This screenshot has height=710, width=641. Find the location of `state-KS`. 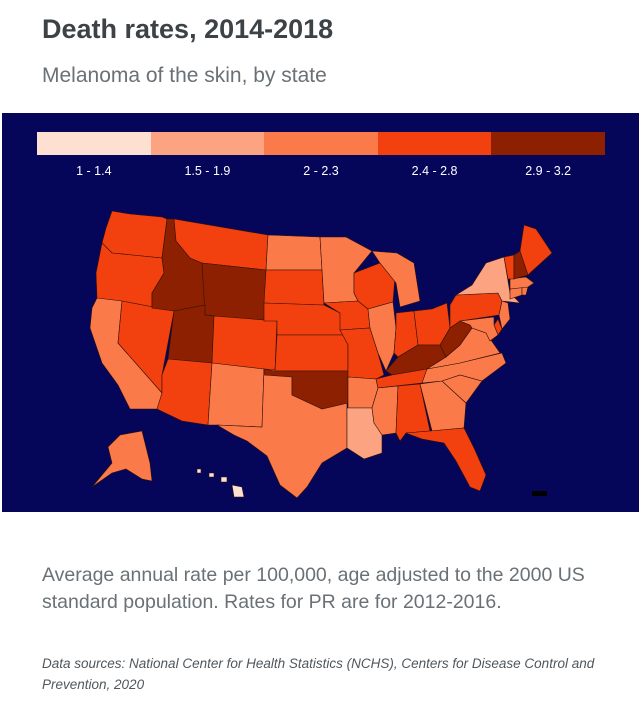

state-KS is located at coordinates (311, 353).